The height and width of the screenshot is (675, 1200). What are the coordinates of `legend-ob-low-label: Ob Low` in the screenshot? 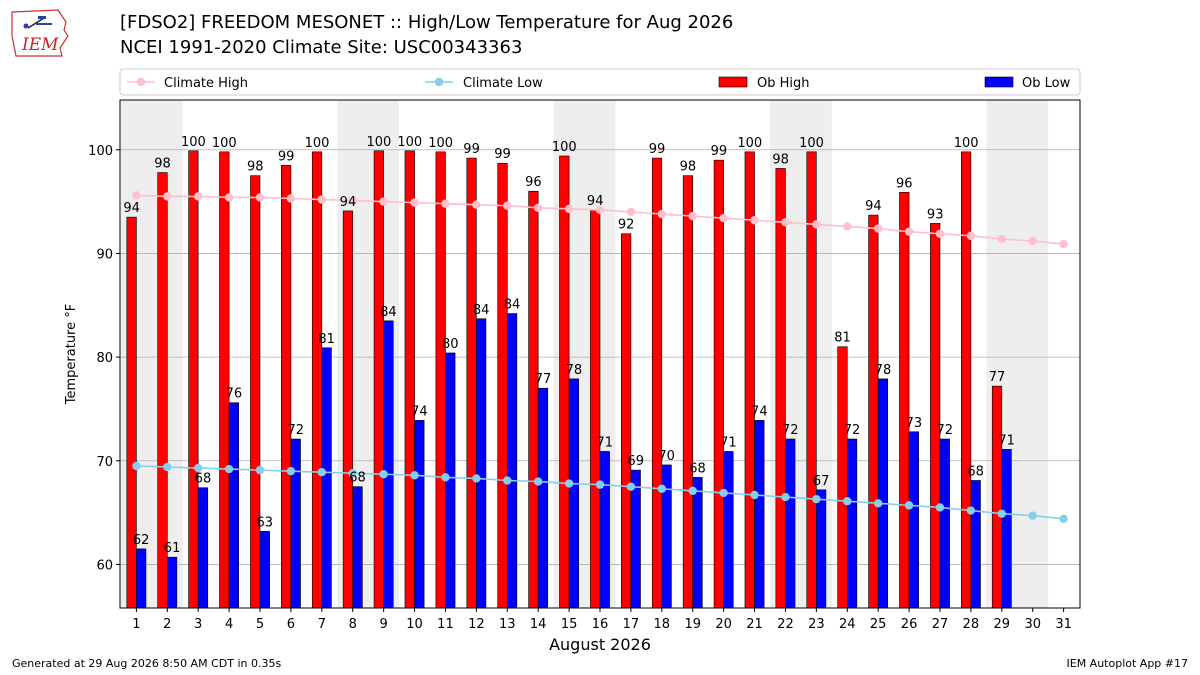 It's located at (1046, 83).